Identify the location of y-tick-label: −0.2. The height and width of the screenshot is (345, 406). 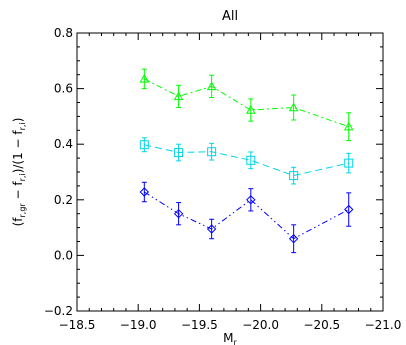
(58, 311).